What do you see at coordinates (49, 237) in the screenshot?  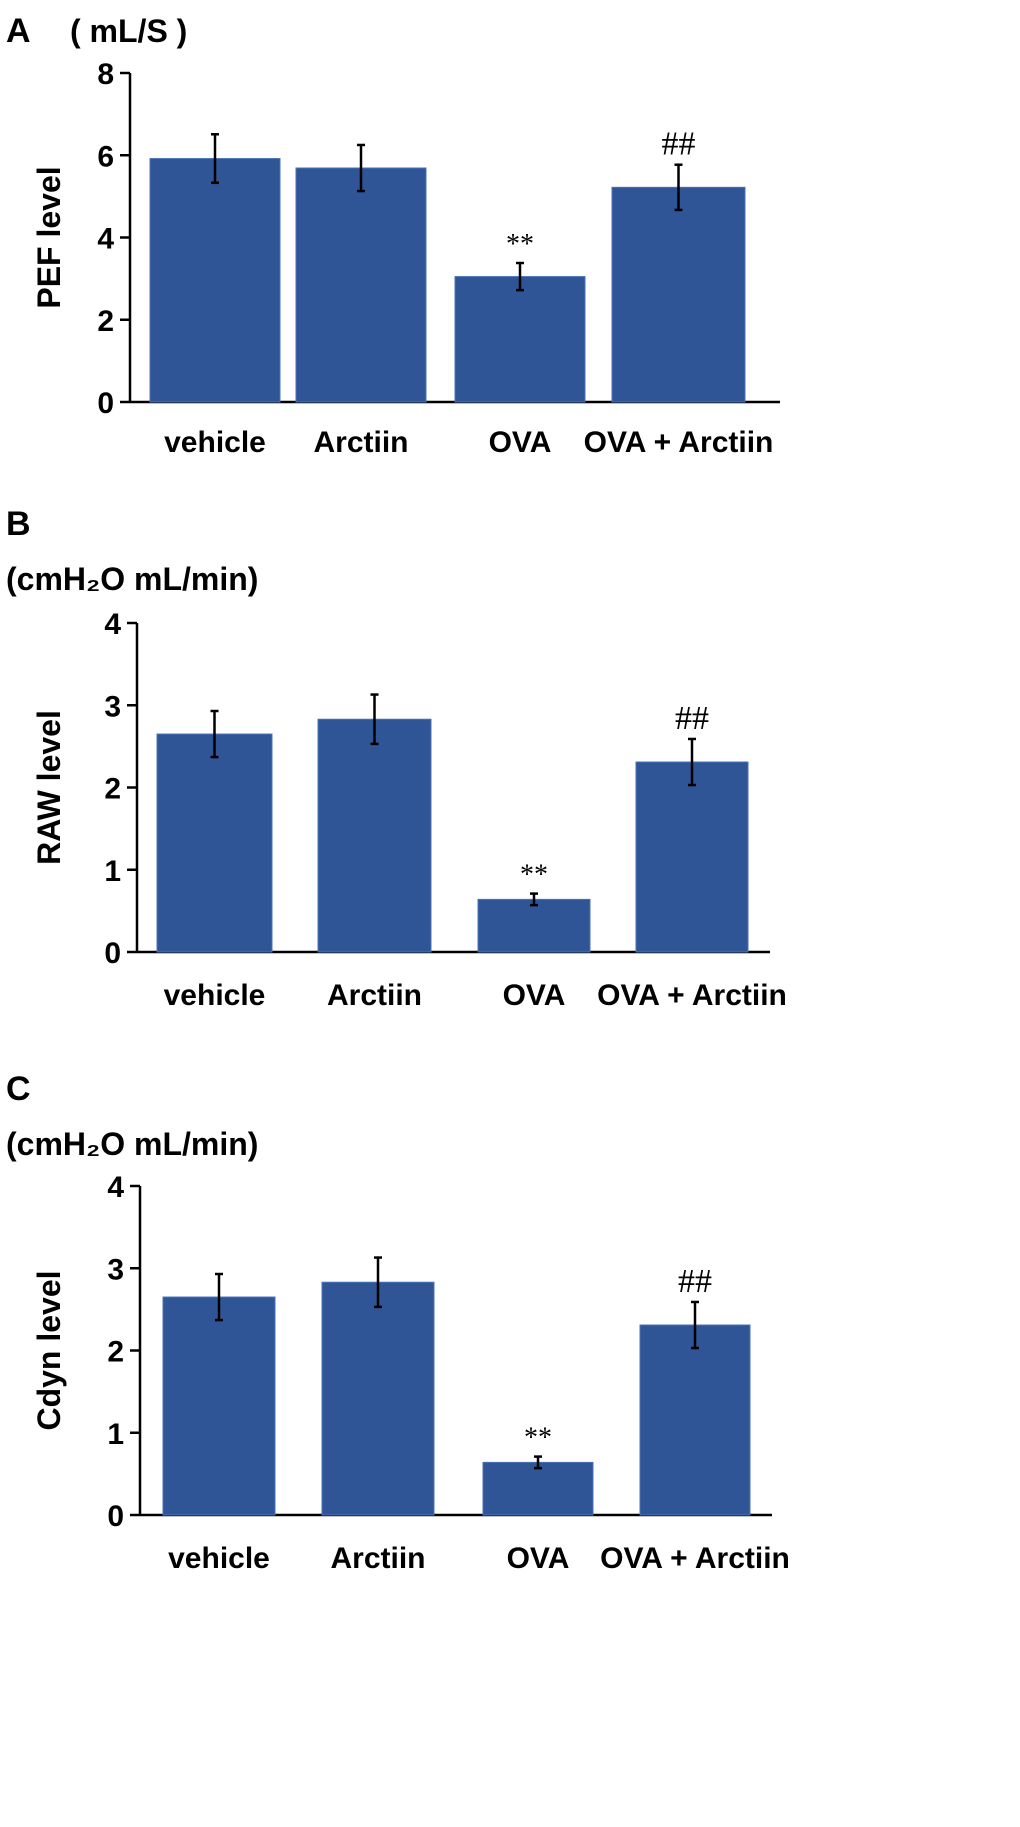 I see `y-axis-label: PEF level` at bounding box center [49, 237].